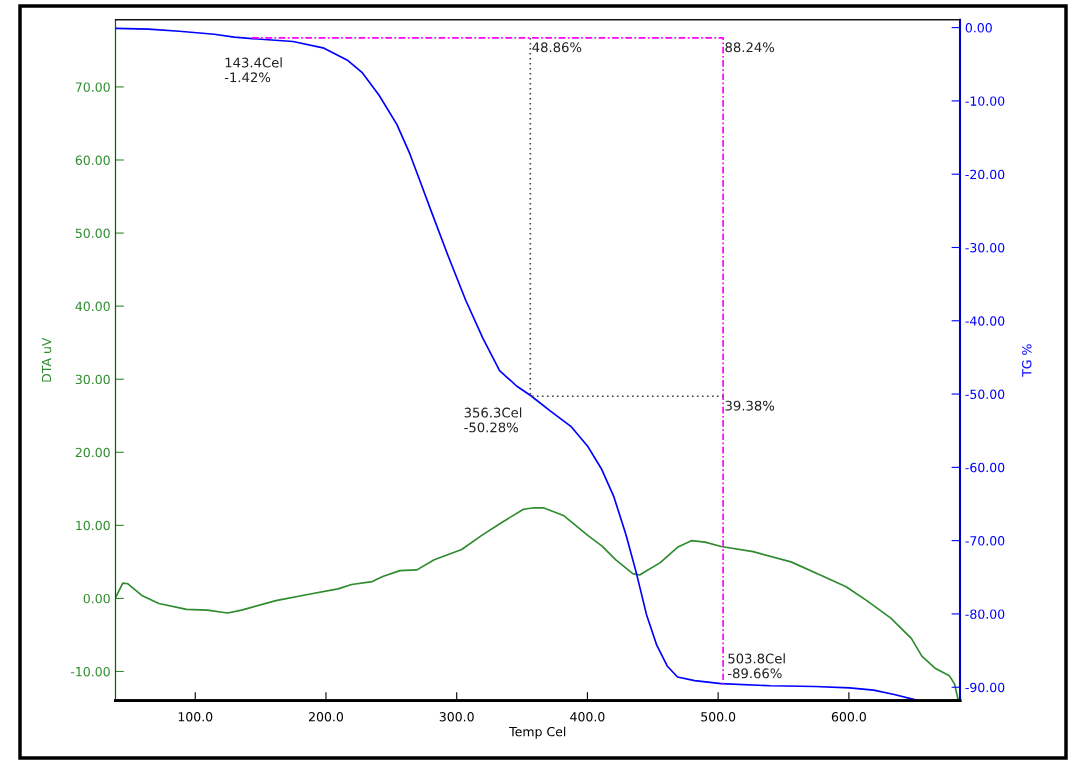  Describe the element at coordinates (848, 717) in the screenshot. I see `x-tick-label: 600.0` at that location.